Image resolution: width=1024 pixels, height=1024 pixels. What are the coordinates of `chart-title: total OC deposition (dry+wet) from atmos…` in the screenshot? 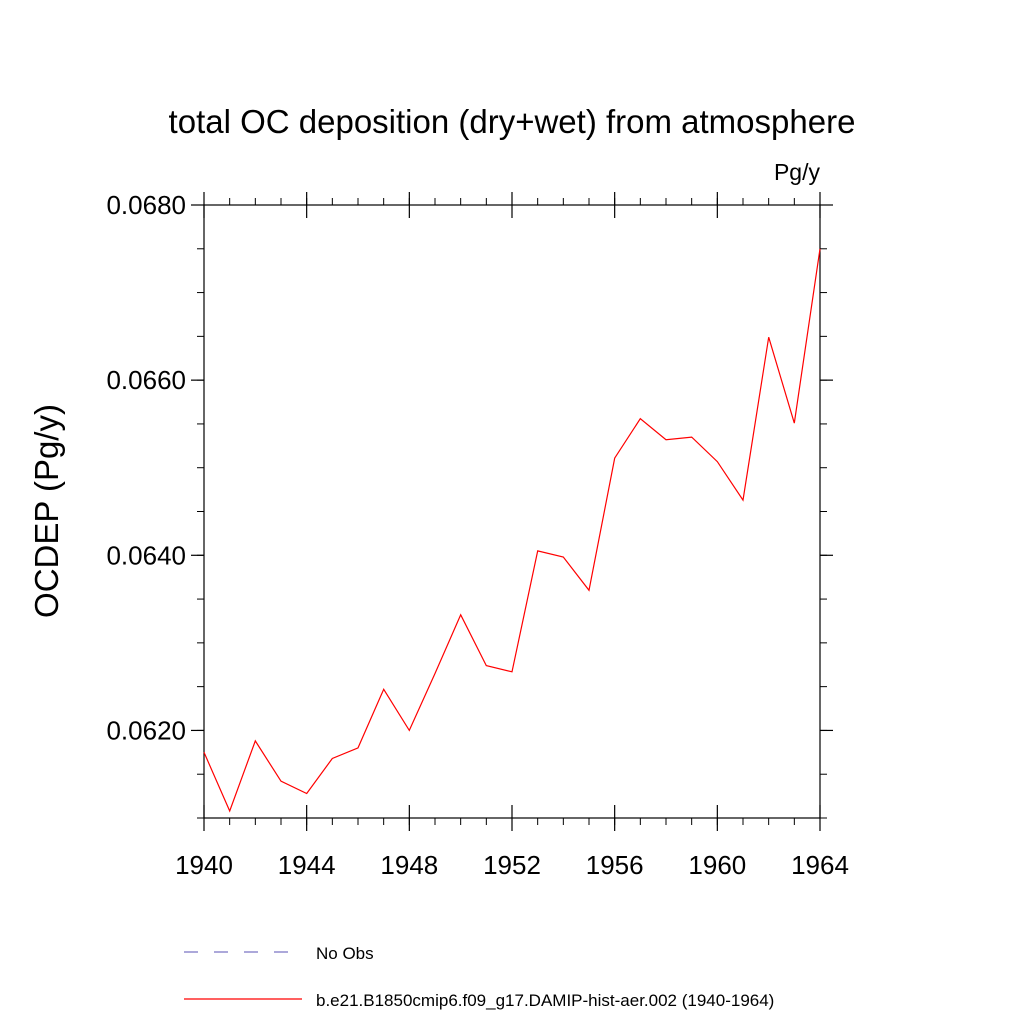 It's located at (512, 121).